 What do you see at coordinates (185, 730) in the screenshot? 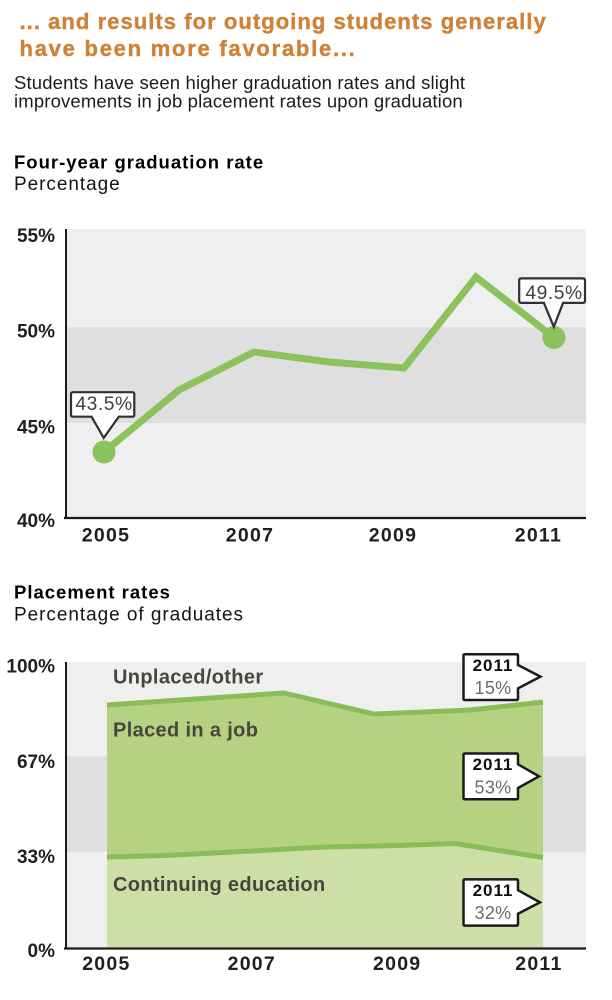
I see `svg-text: Placed in a job` at bounding box center [185, 730].